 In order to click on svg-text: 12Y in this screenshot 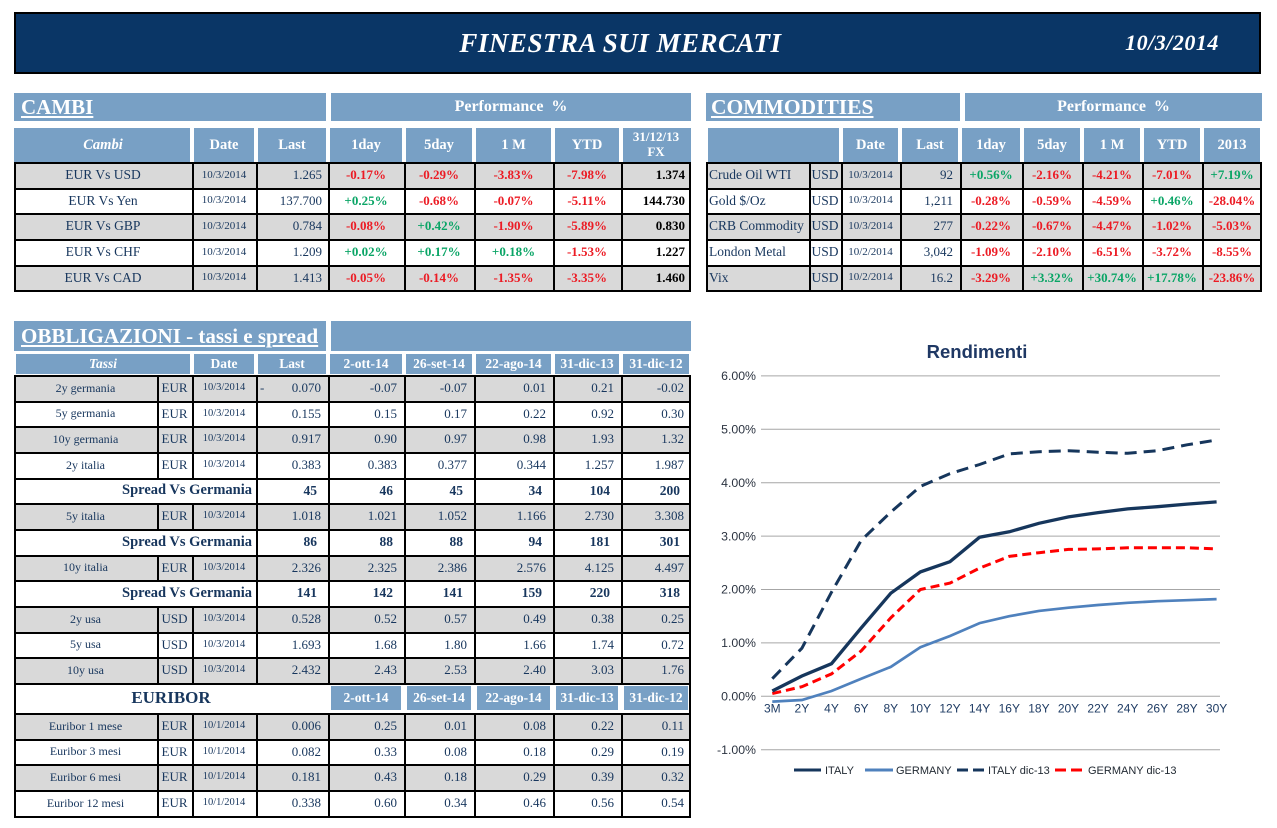, I will do `click(949, 709)`.